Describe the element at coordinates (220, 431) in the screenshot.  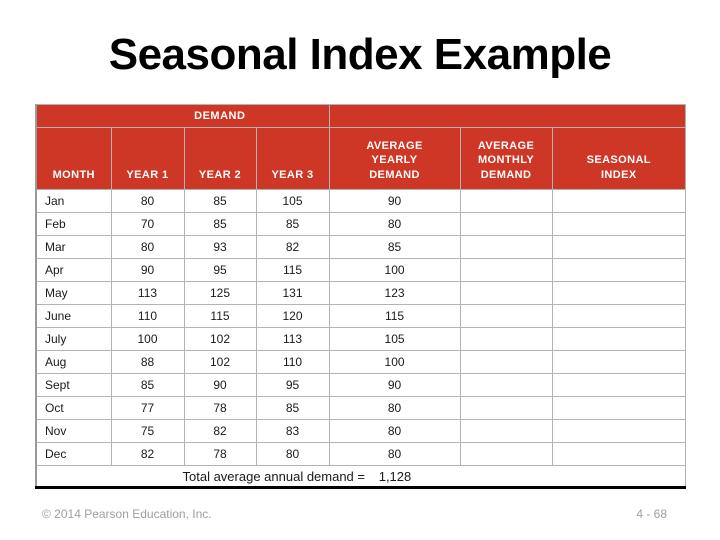
I see `year2-cell: 82` at that location.